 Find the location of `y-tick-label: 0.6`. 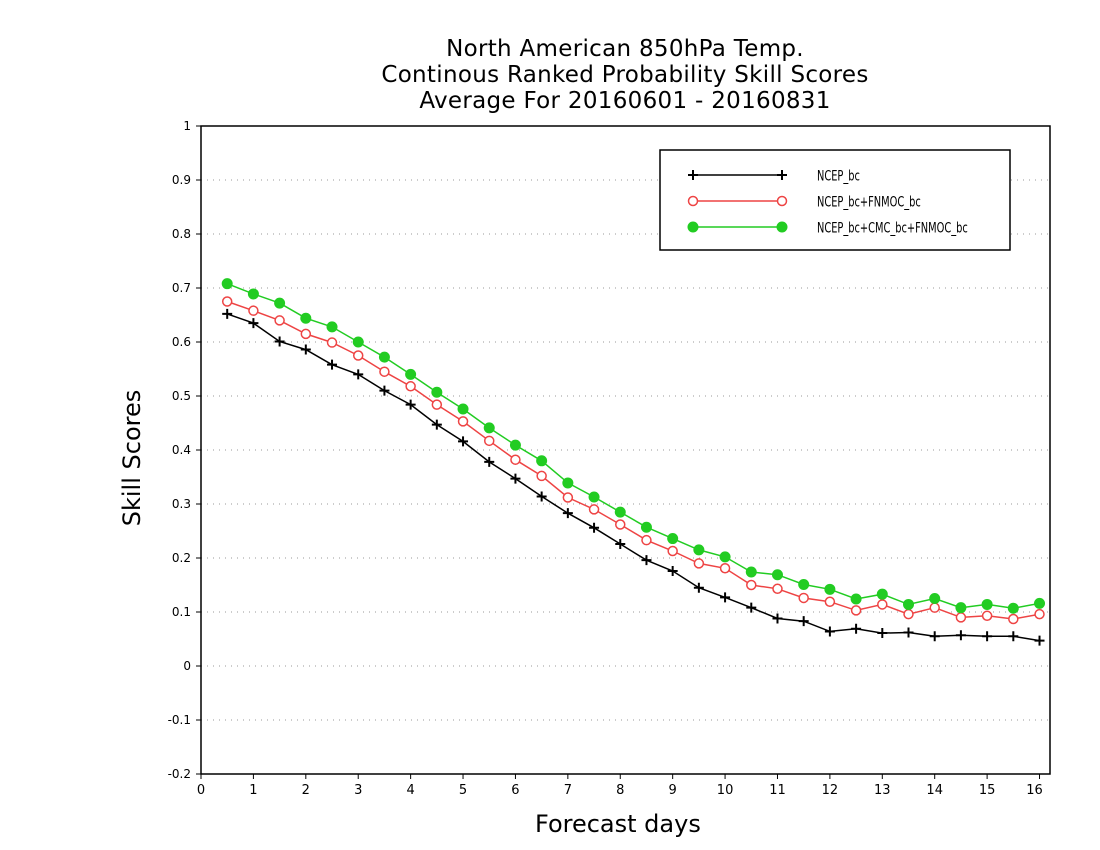

y-tick-label: 0.6 is located at coordinates (181, 342).